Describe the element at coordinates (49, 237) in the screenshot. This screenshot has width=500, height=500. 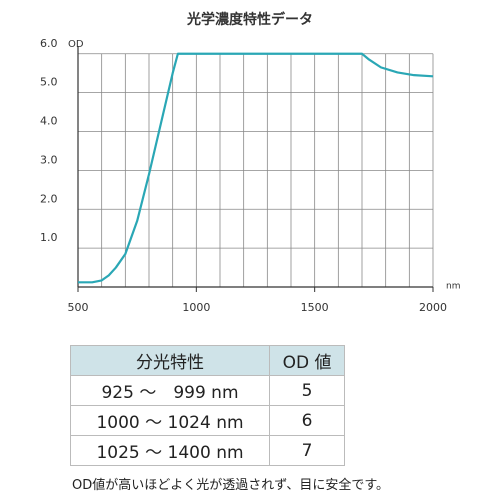
I see `y-tick-label: 1.0` at that location.